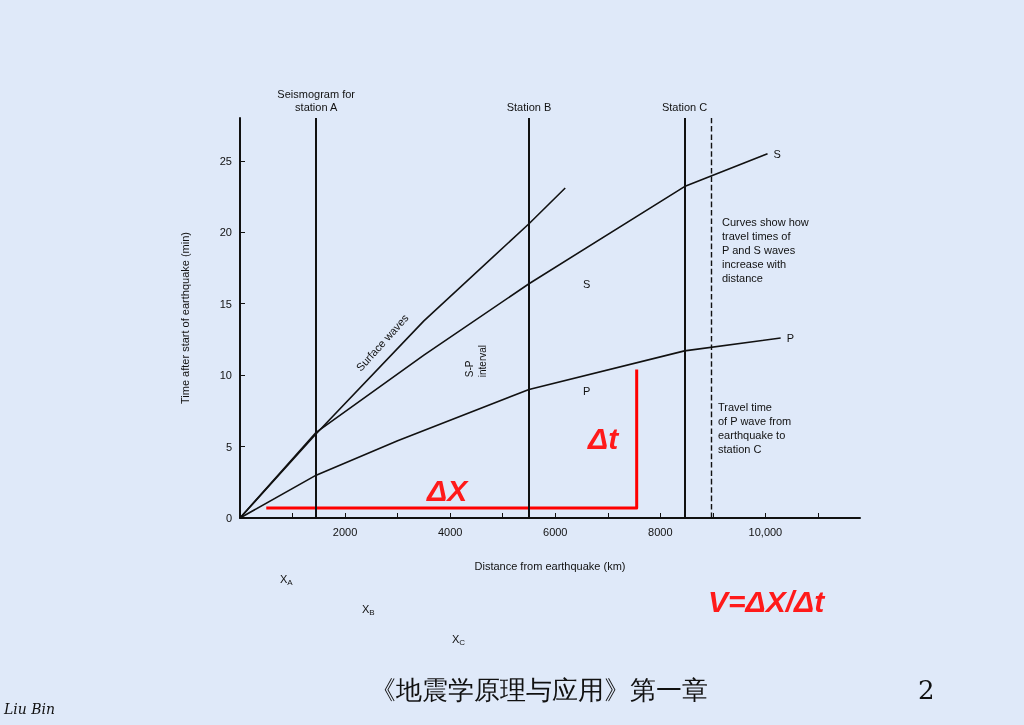 This screenshot has height=725, width=1024. I want to click on series-label: P, so click(790, 338).